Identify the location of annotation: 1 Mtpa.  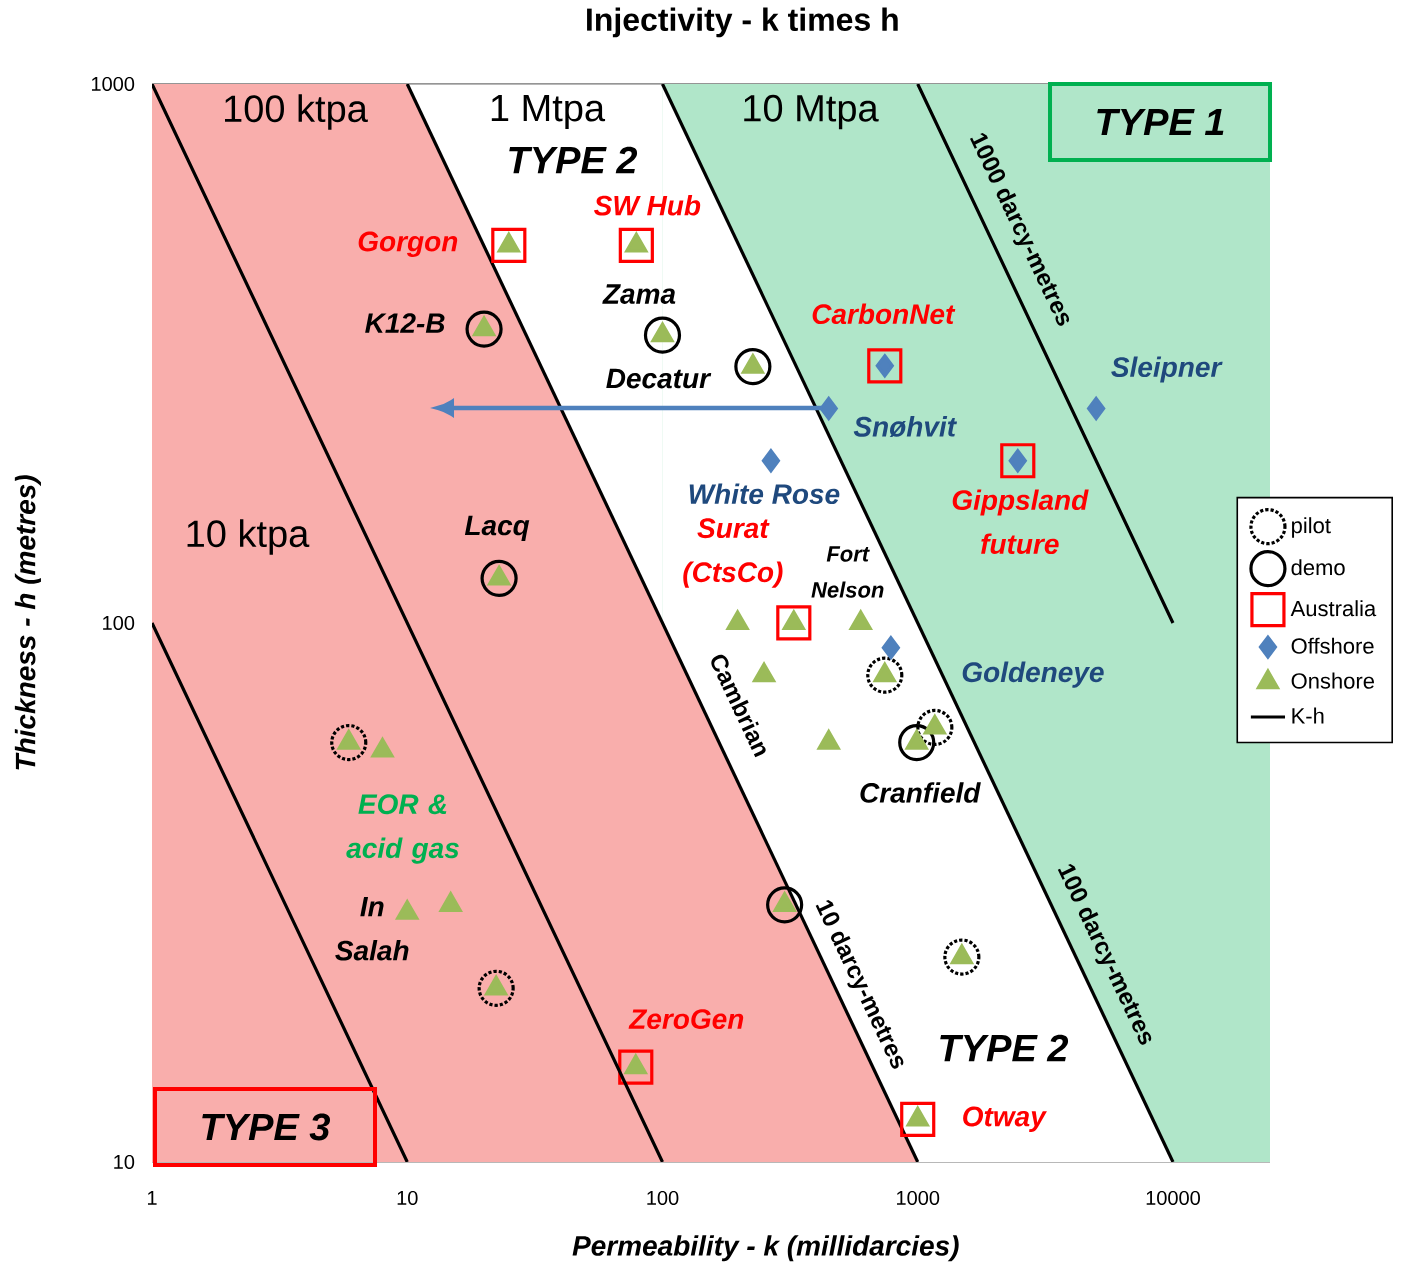
(548, 111).